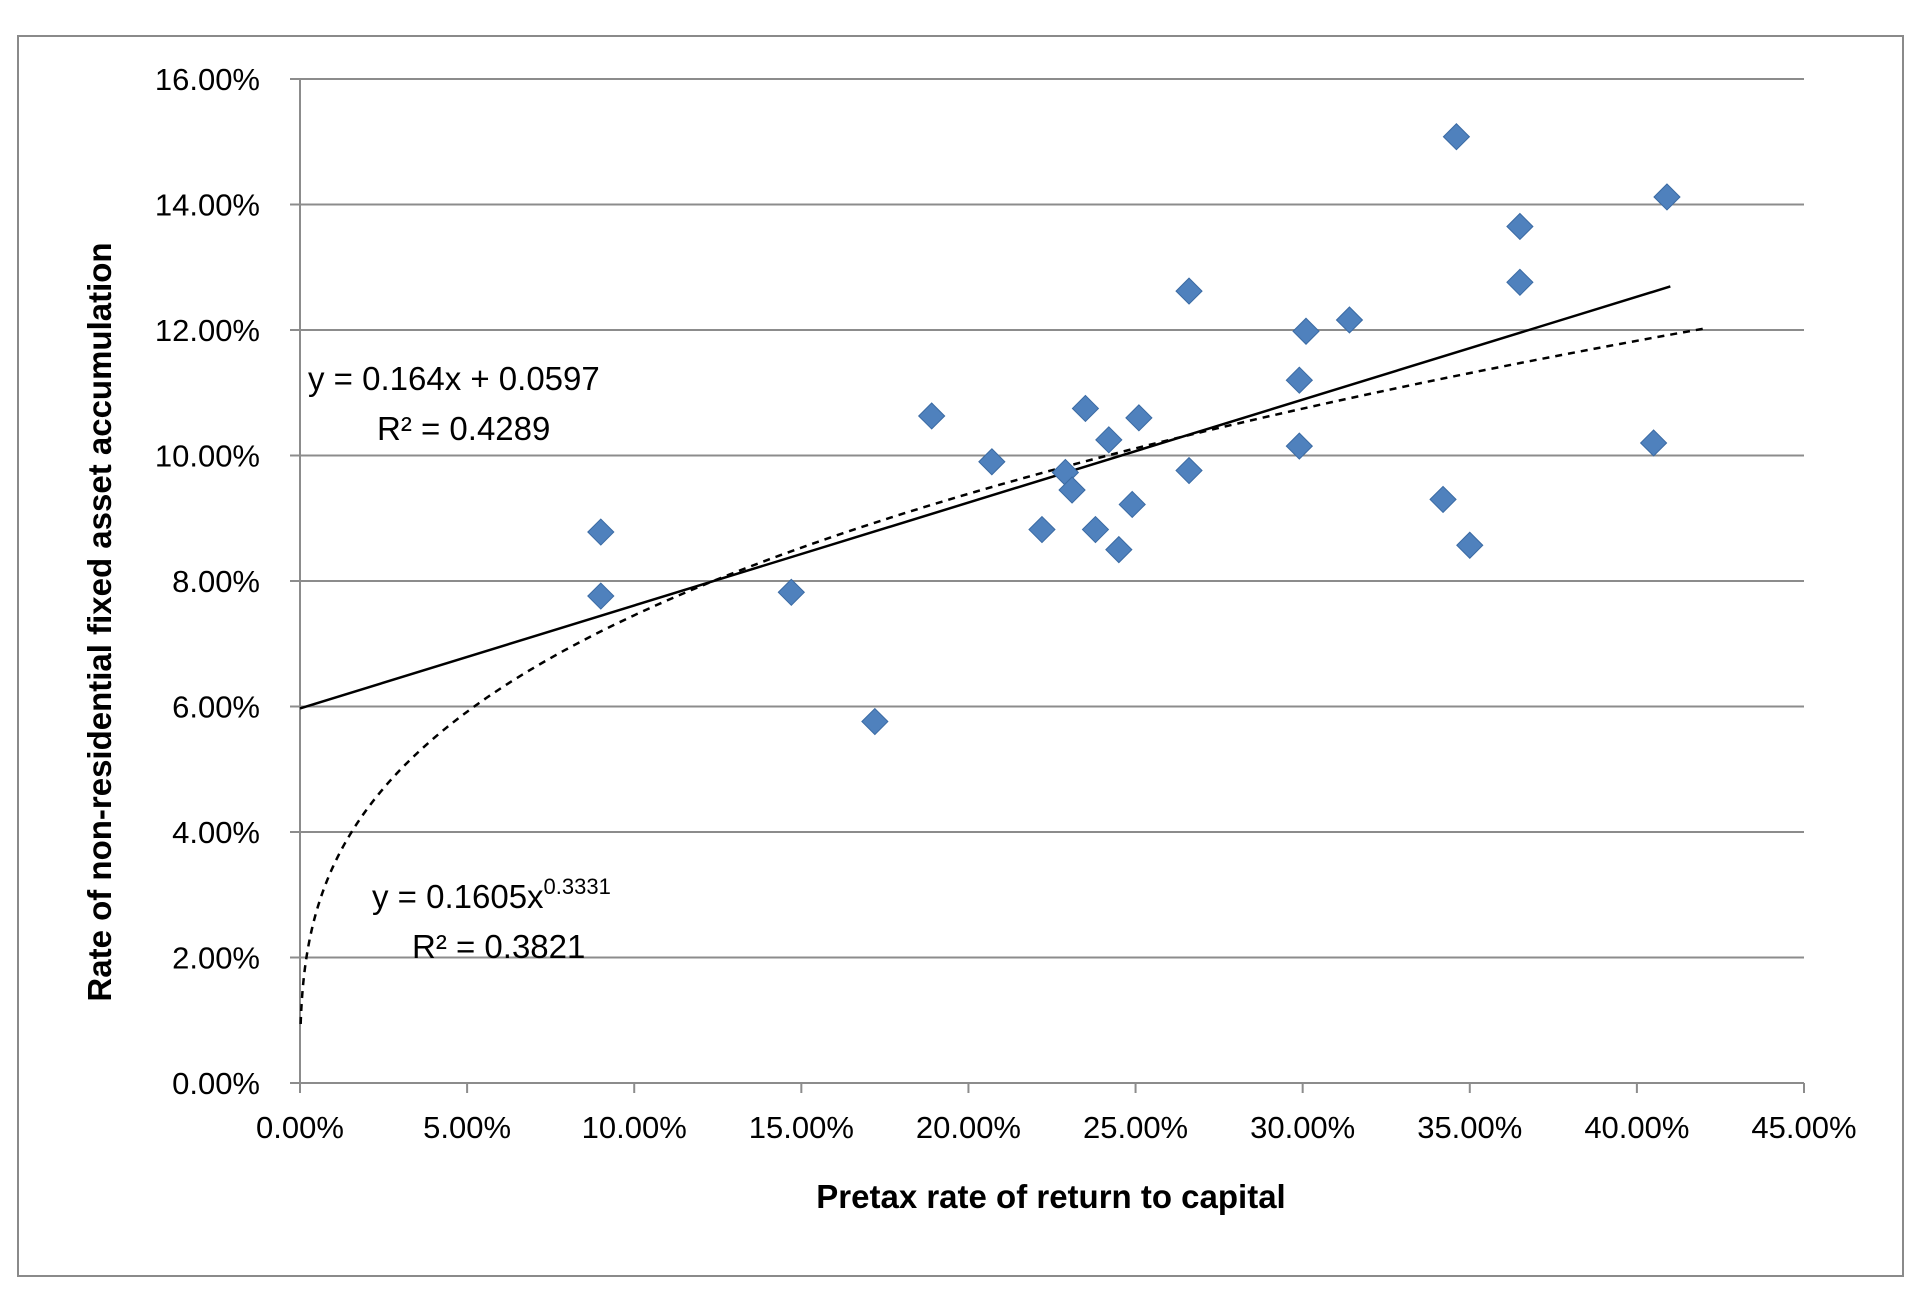 Image resolution: width=1923 pixels, height=1299 pixels. Describe the element at coordinates (458, 896) in the screenshot. I see `power-equation-base: y = 0.1605x` at that location.